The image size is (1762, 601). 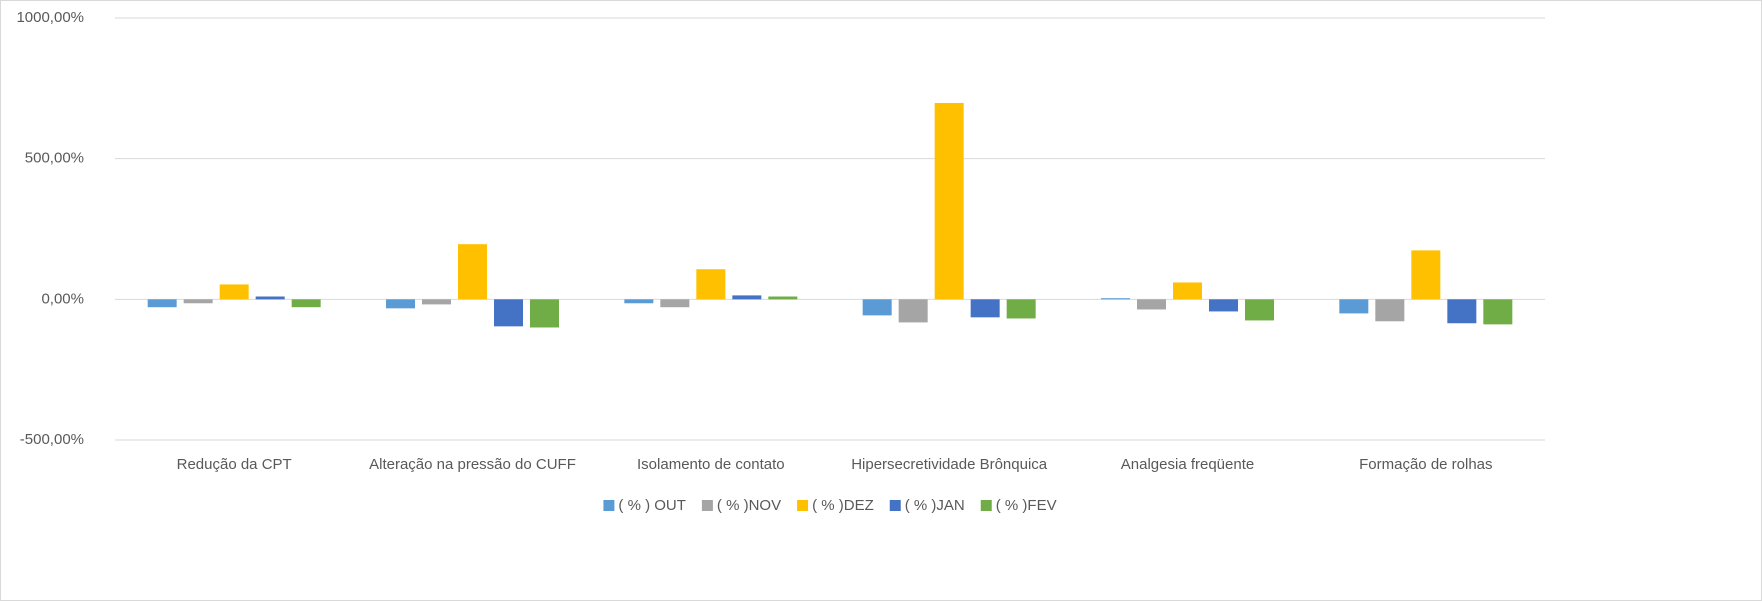 I want to click on y-tick-label: 1000,00%, so click(x=50, y=17).